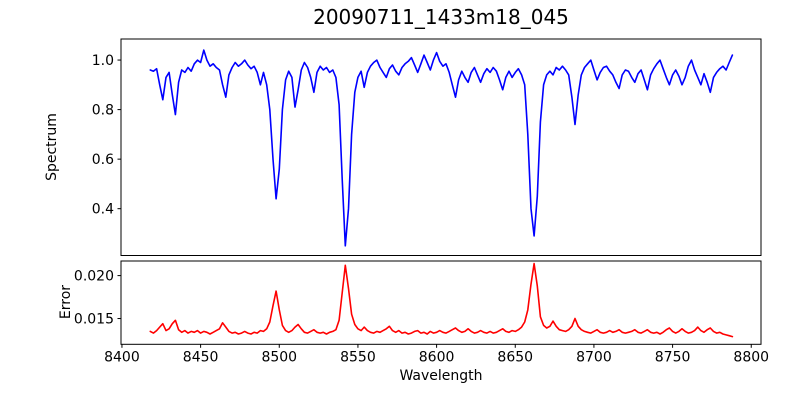 This screenshot has height=400, width=800. I want to click on error-line, so click(441, 300).